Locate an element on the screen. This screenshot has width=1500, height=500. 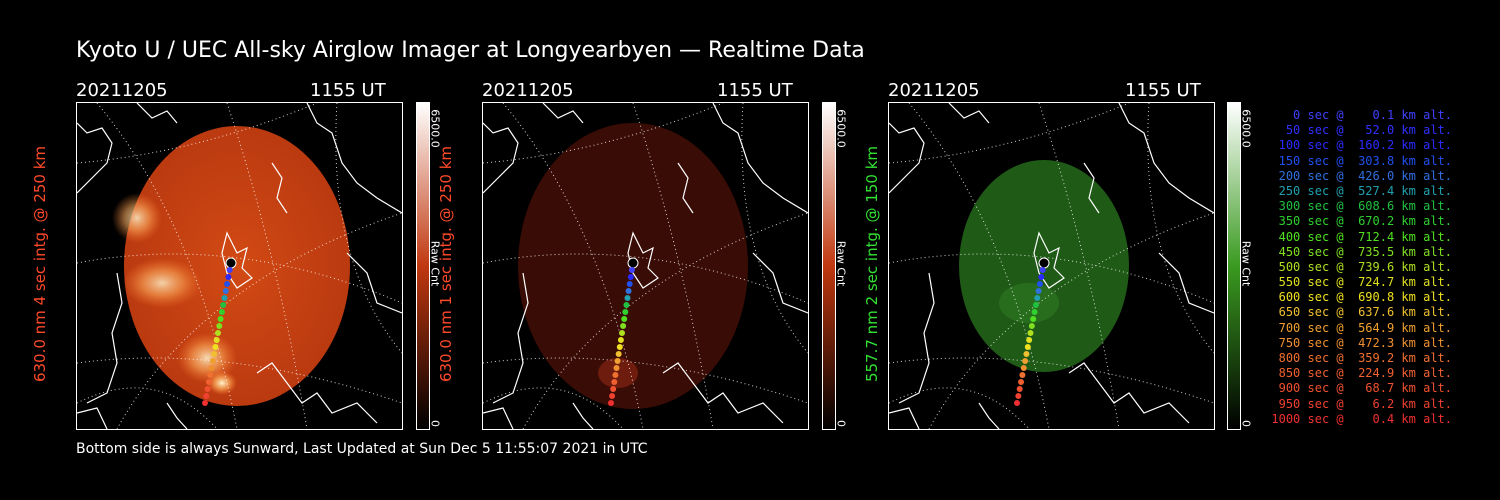
legend-row: 50 sec @ 52.0 km alt. is located at coordinates (1361, 130).